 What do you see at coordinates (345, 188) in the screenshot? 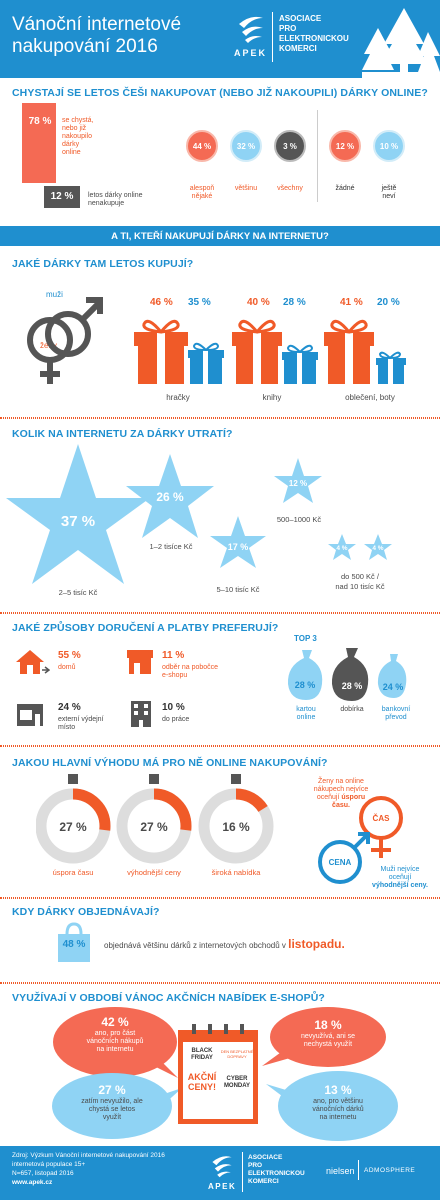
I see `q1-circle-4-label: žádné` at bounding box center [345, 188].